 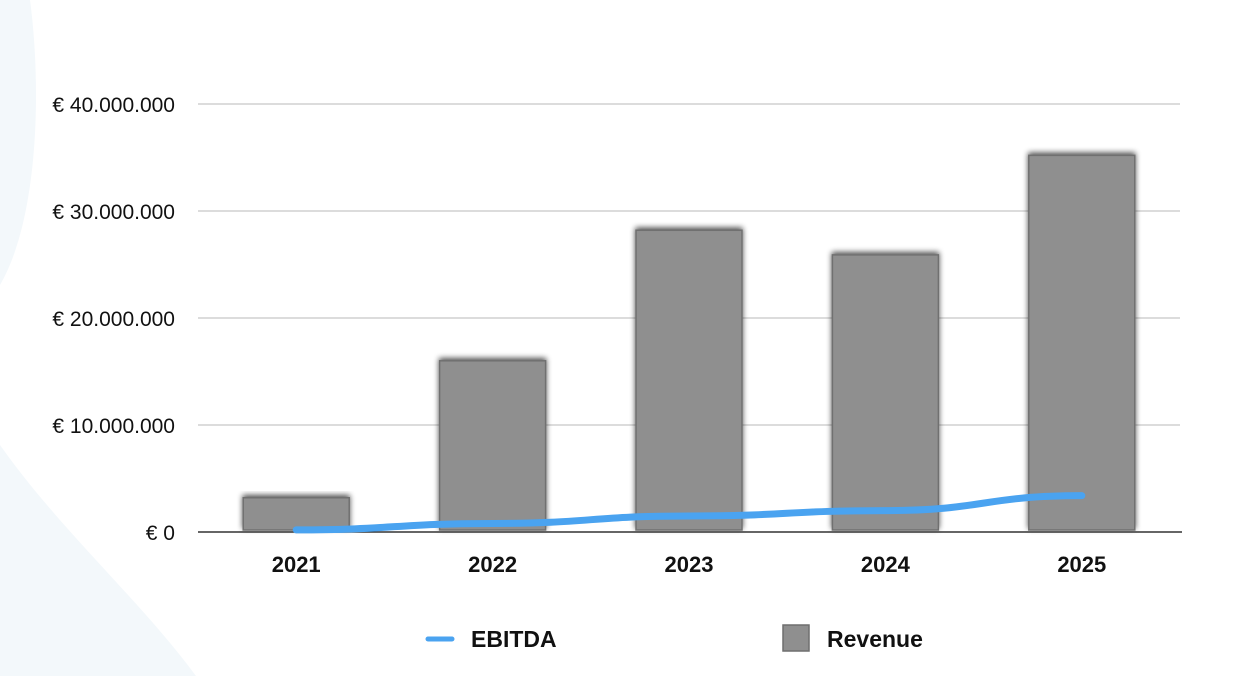 I want to click on legend: EBITDA Revenue, so click(x=674, y=638).